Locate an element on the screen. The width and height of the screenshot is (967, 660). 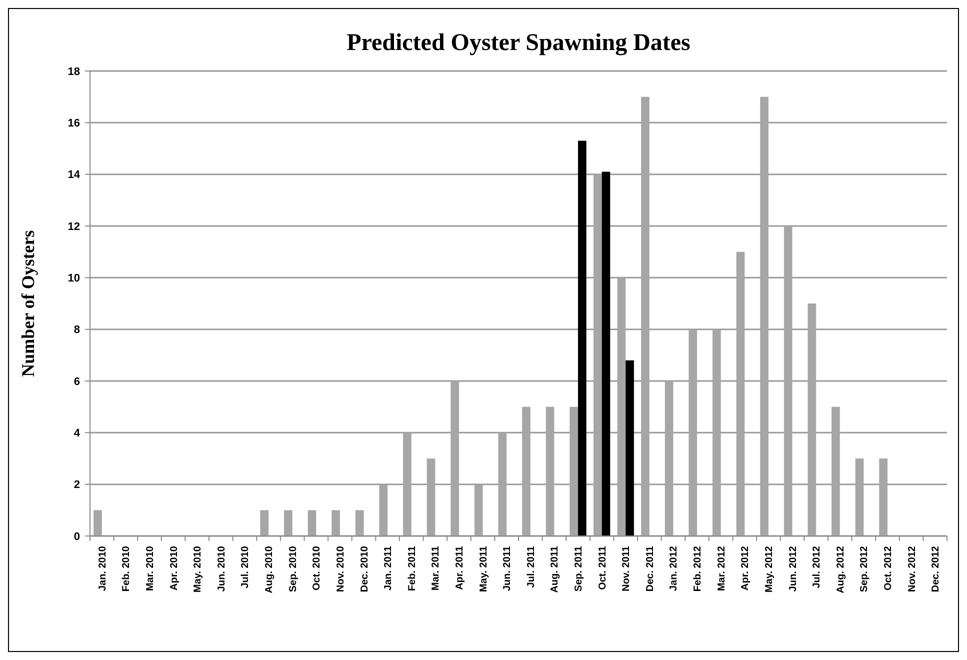
x-tick-label: Jan. 2011 is located at coordinates (388, 568).